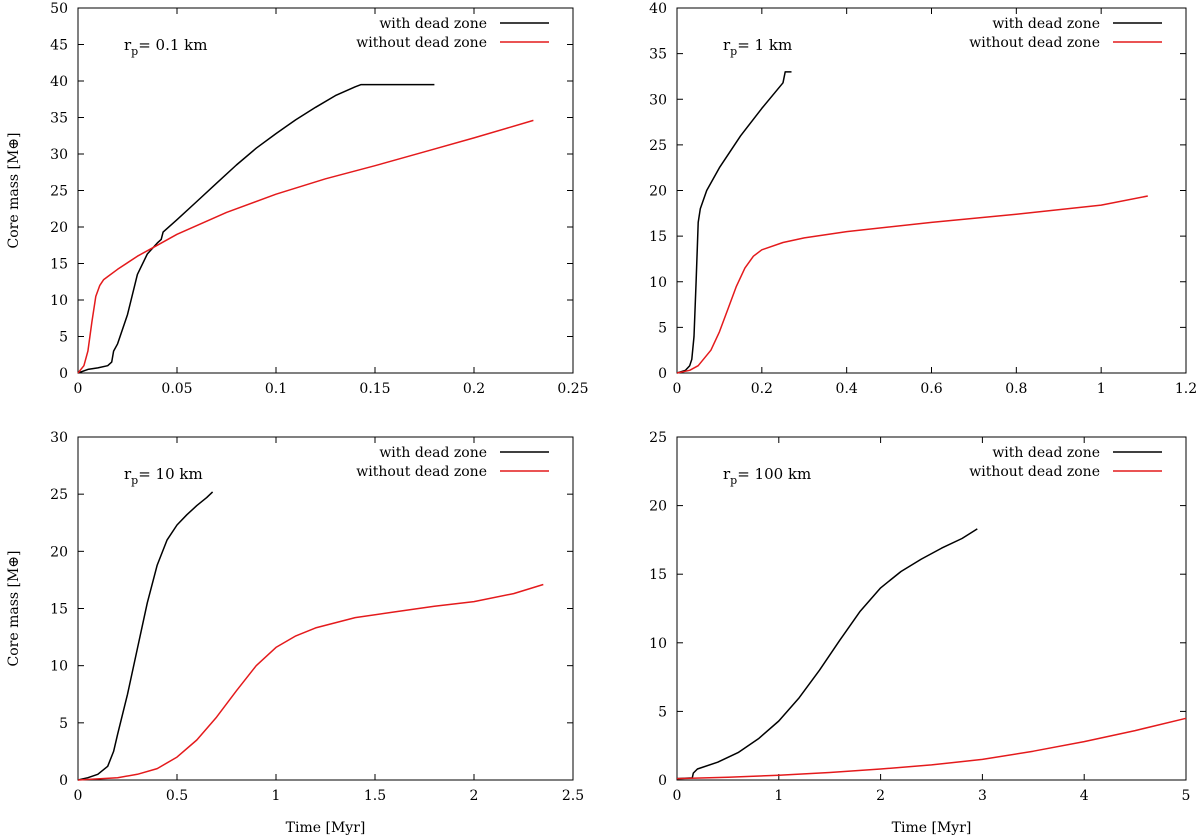  What do you see at coordinates (764, 45) in the screenshot?
I see `rp-value: = 1 km` at bounding box center [764, 45].